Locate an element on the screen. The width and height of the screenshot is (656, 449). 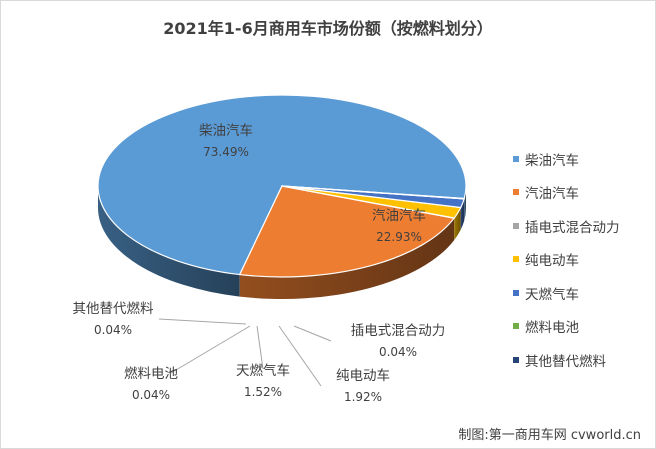
chart-title: 2021年1-6月商用车市场份额（按燃料划分） is located at coordinates (328, 28).